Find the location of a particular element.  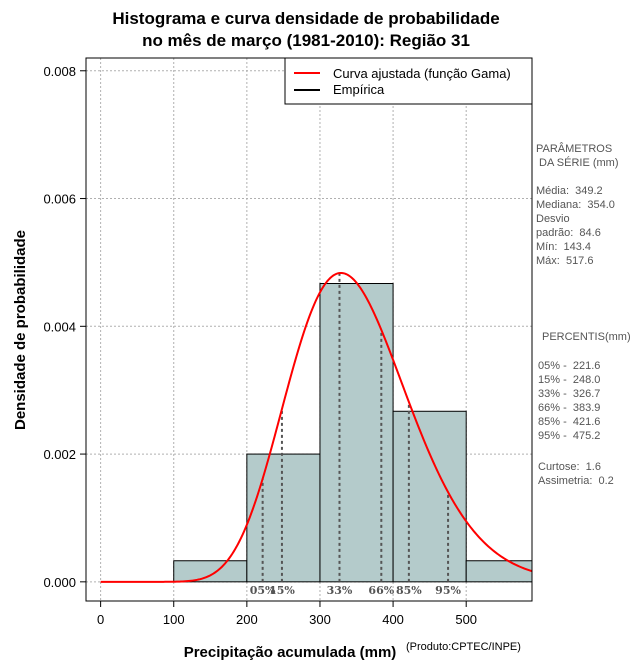

x-tick-label-1: 100 is located at coordinates (174, 619).